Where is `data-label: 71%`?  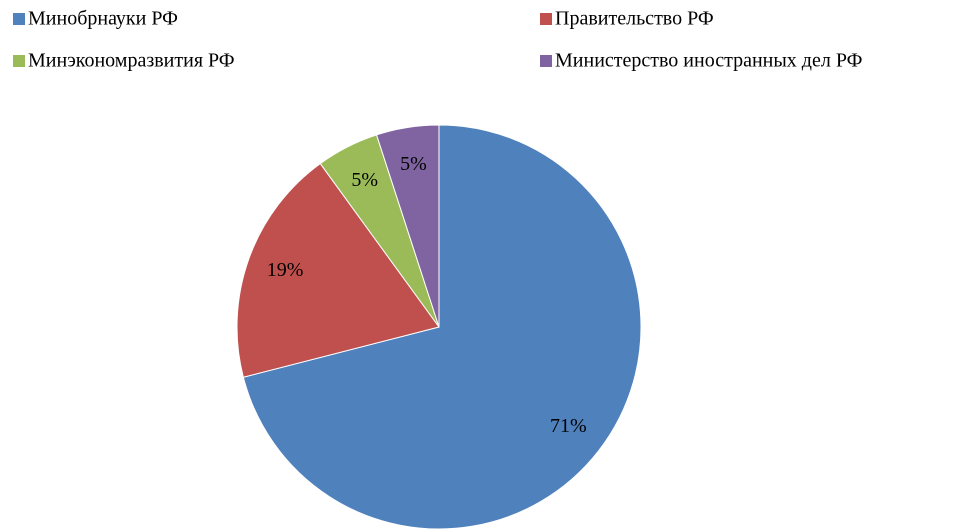
data-label: 71% is located at coordinates (568, 426).